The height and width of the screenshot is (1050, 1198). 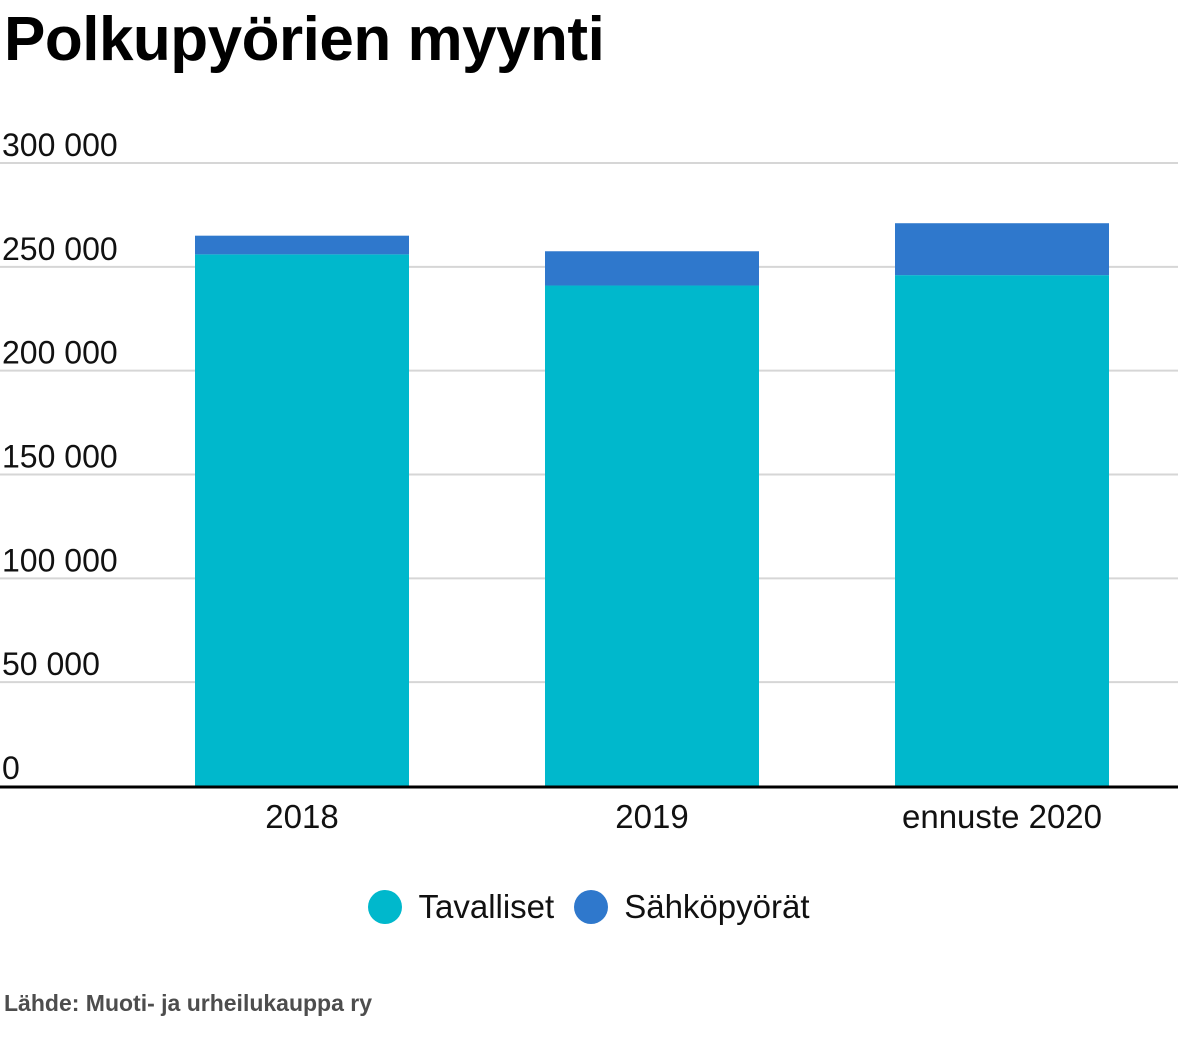 I want to click on legend-swatch-sahkopyorat, so click(x=591, y=907).